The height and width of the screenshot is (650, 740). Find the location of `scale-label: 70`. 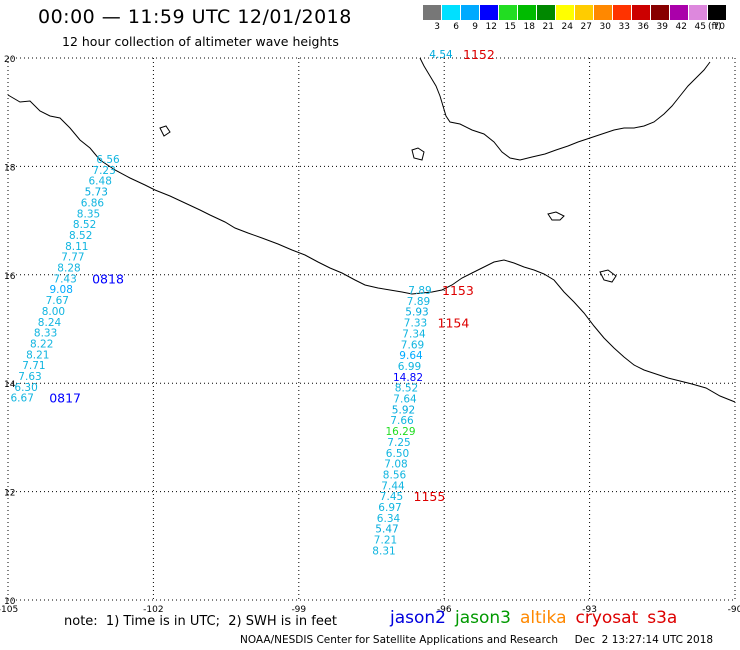

scale-label: 70 is located at coordinates (719, 27).